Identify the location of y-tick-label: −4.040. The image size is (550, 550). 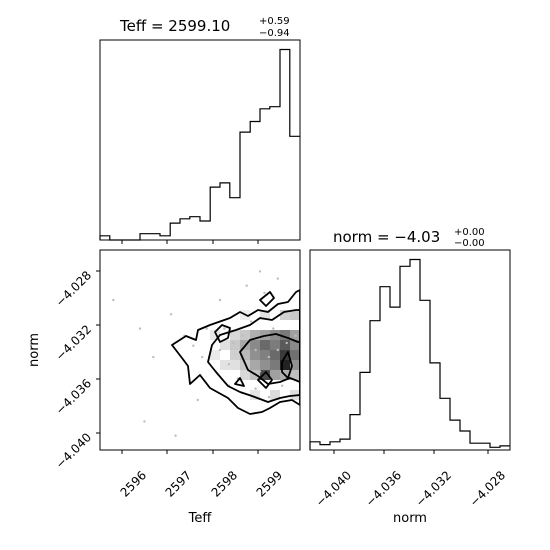
(73, 450).